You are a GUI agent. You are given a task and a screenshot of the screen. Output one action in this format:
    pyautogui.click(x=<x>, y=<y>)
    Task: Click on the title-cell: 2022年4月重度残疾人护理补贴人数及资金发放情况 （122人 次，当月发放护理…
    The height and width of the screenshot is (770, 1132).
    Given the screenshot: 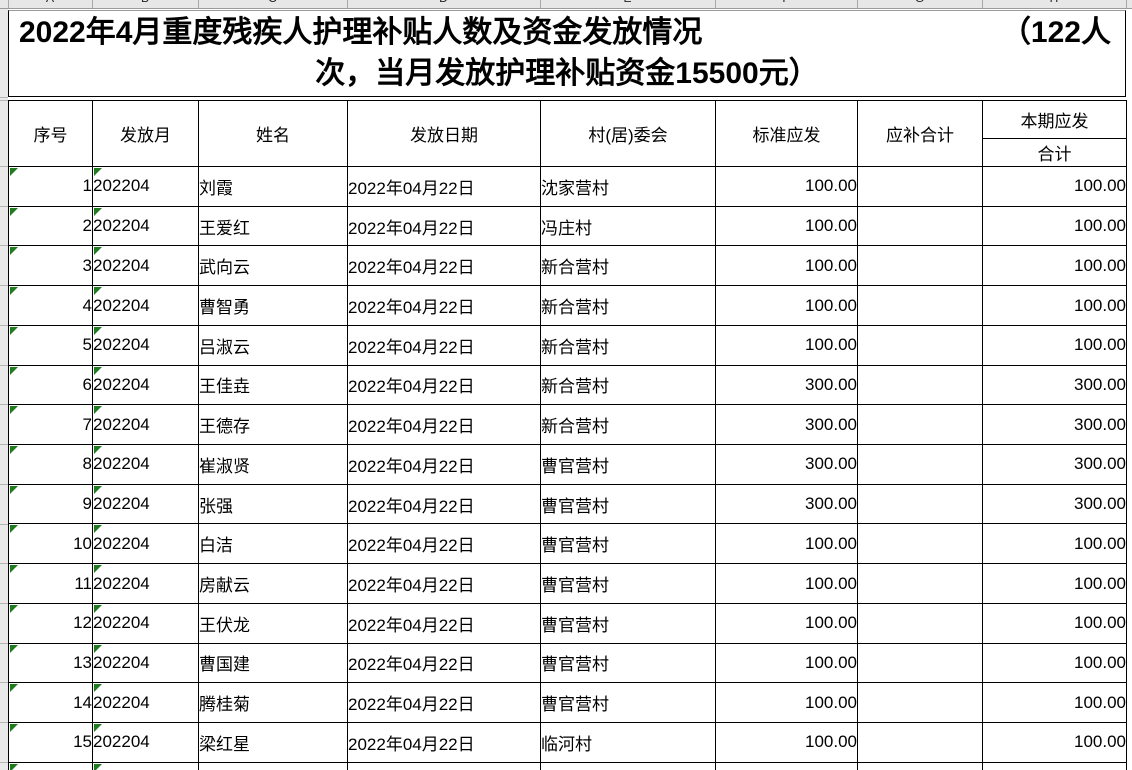 What is the action you would take?
    pyautogui.click(x=567, y=53)
    